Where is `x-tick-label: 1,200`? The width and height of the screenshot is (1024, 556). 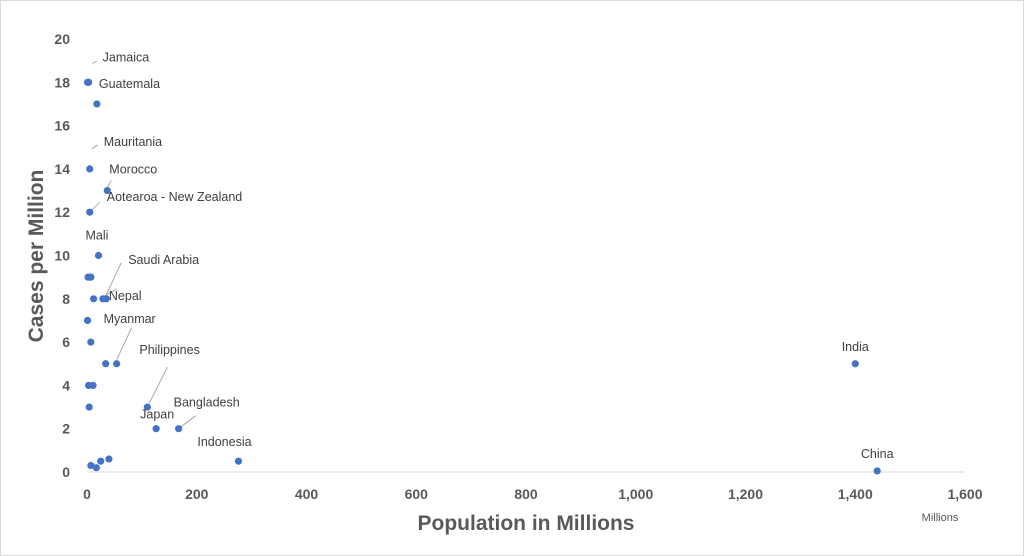
x-tick-label: 1,200 is located at coordinates (745, 494).